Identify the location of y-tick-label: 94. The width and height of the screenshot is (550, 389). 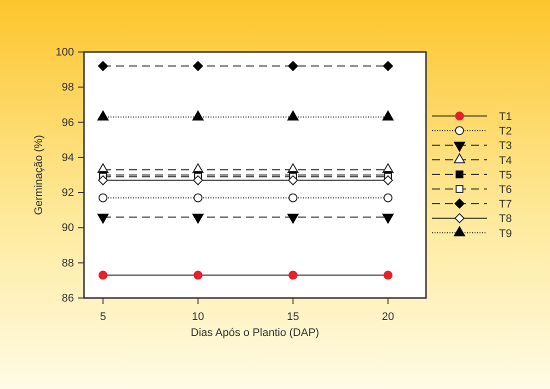
(68, 158).